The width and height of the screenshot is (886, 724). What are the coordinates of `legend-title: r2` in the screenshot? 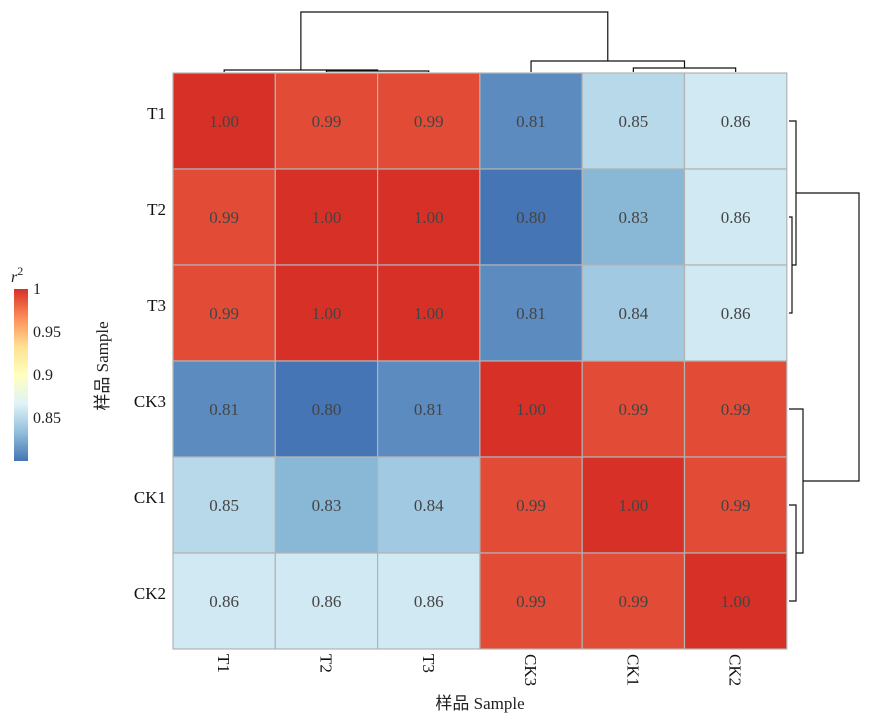 It's located at (17, 275).